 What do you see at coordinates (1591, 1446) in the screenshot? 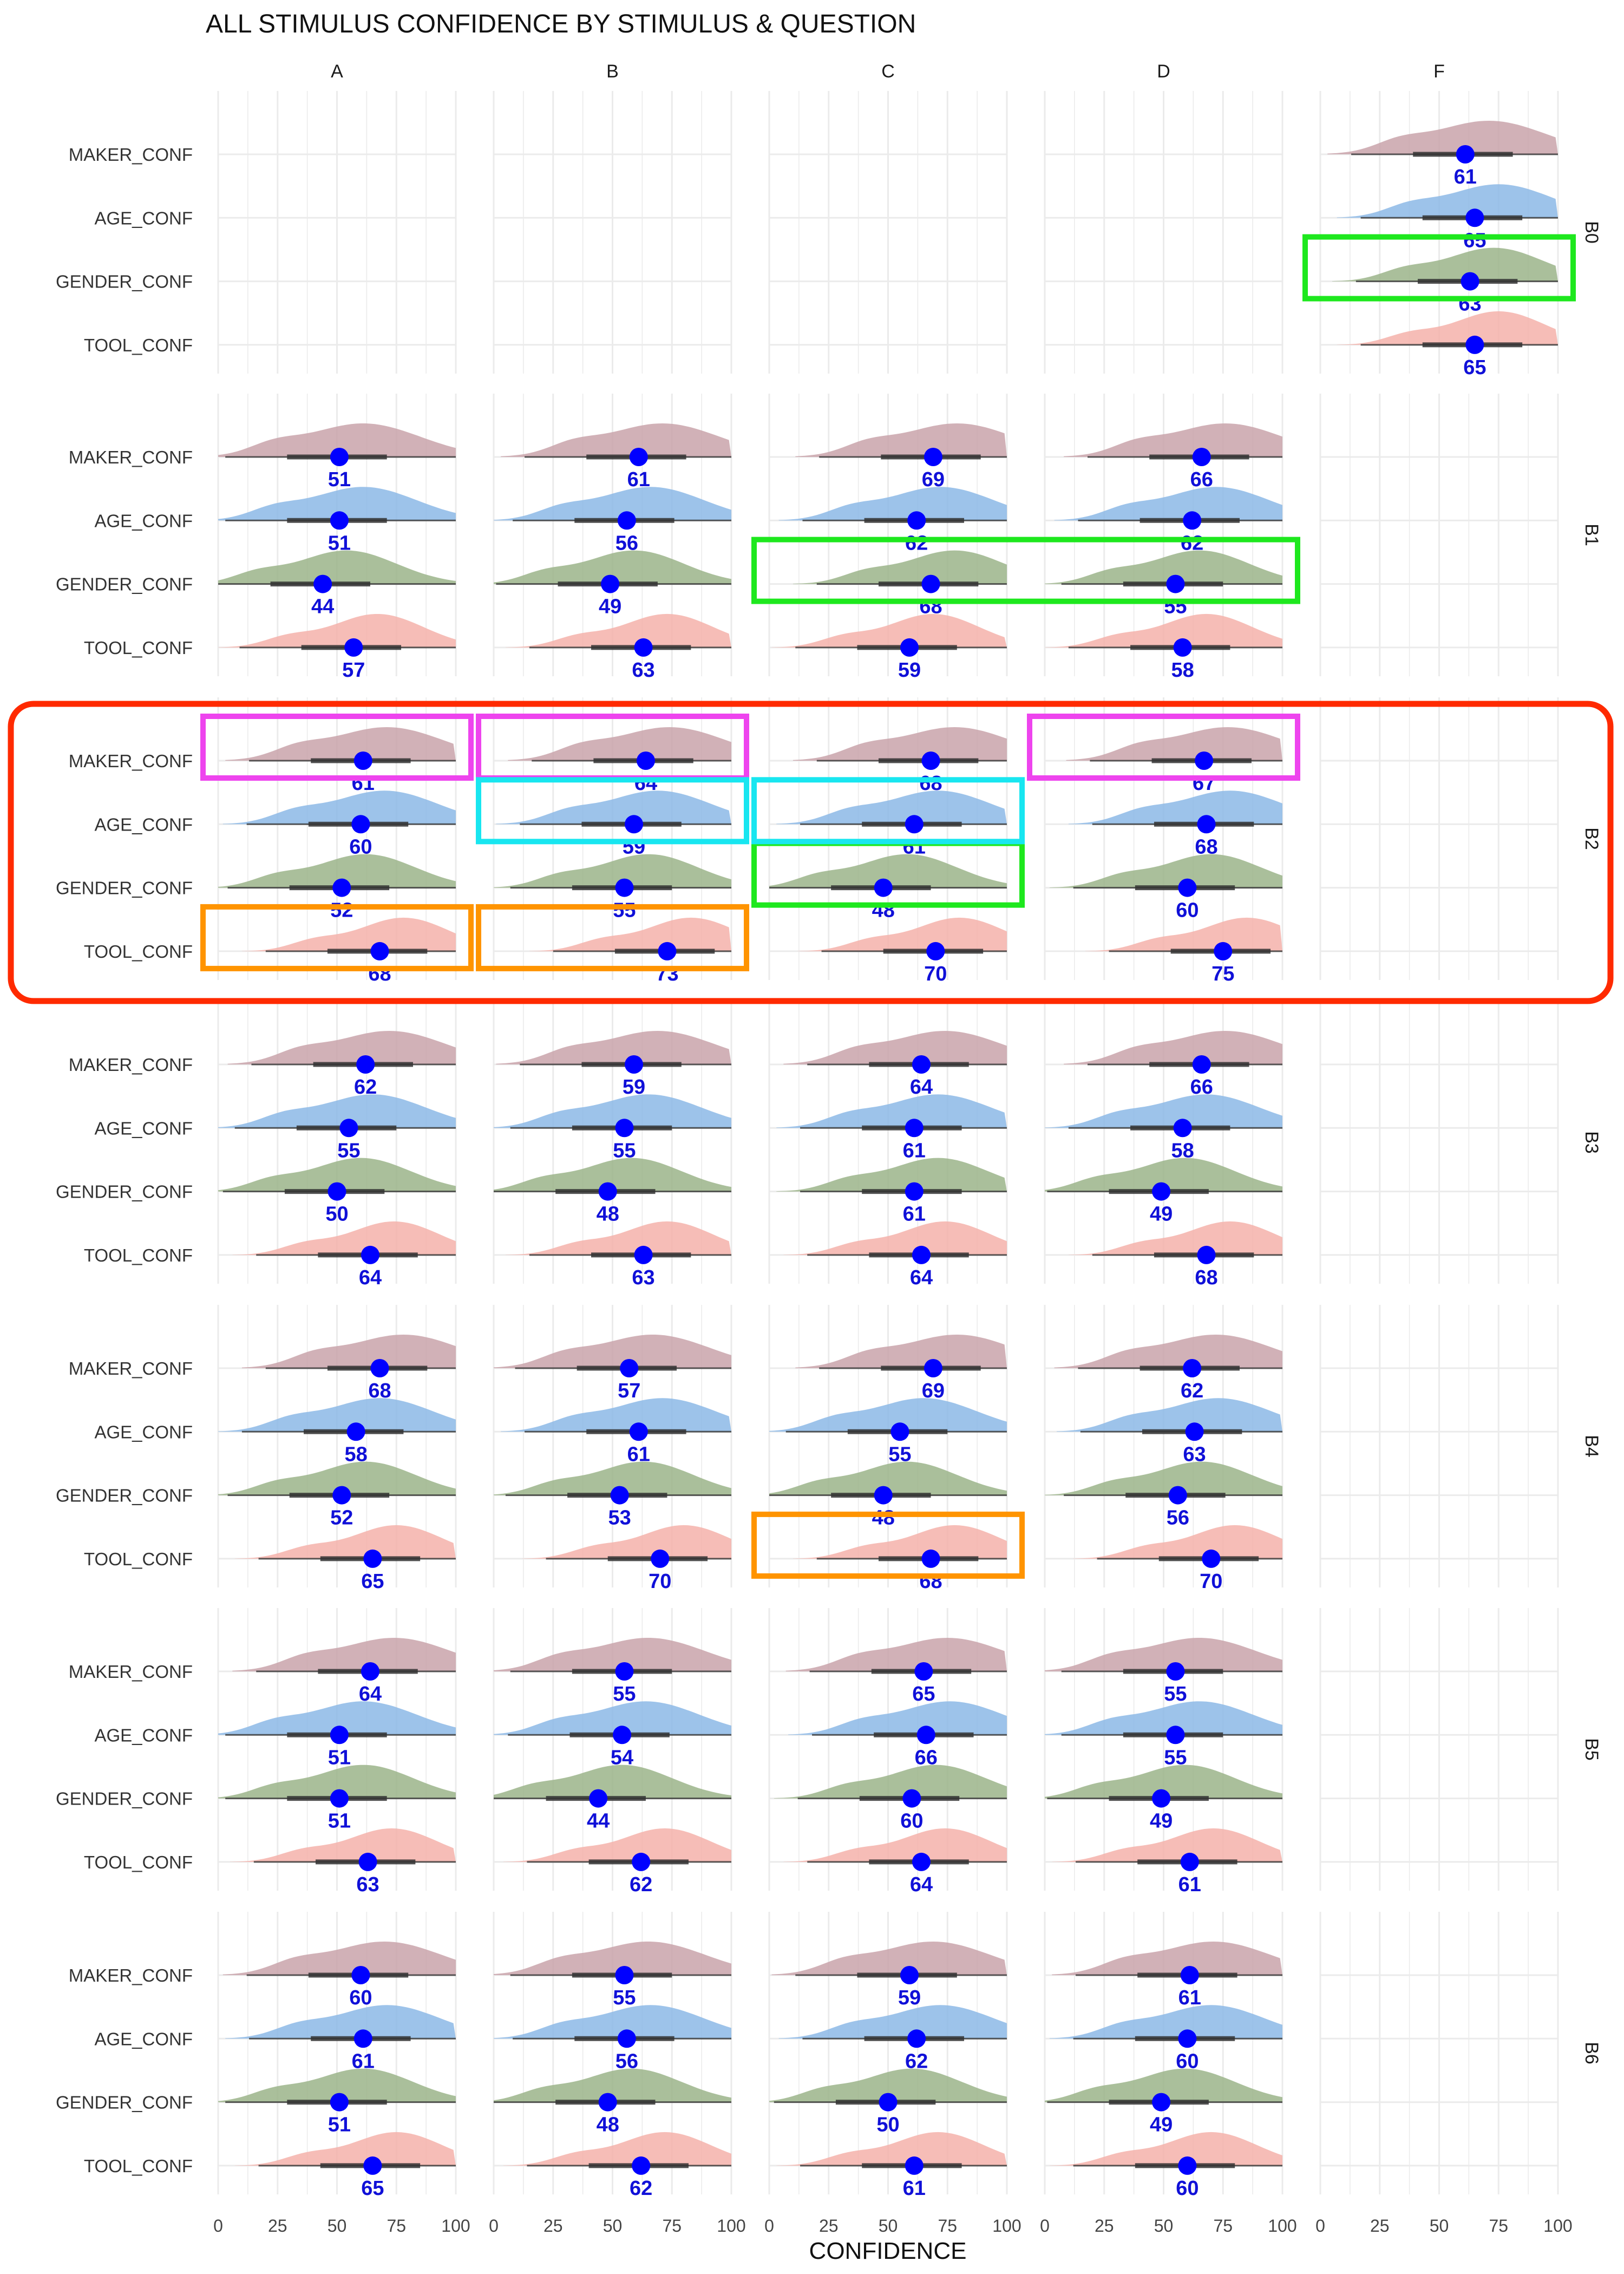
I see `row-strip-label: B4` at bounding box center [1591, 1446].